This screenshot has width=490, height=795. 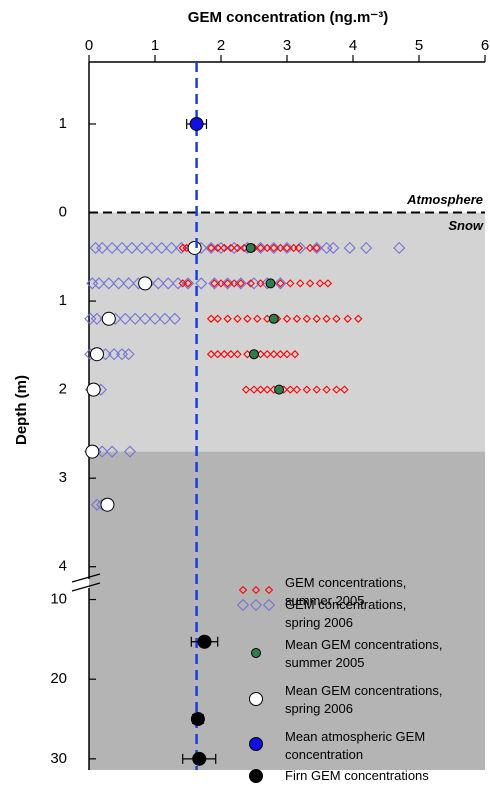 I want to click on legend-label: Firn GEM concentrations, so click(x=357, y=775).